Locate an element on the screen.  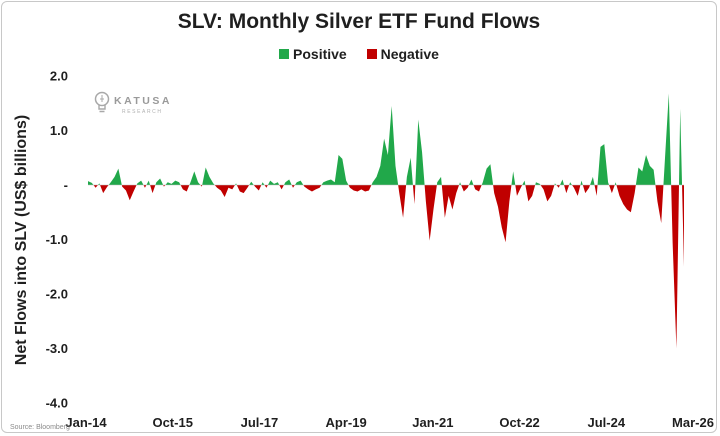
y-tick-label: -4.0 is located at coordinates (57, 403).